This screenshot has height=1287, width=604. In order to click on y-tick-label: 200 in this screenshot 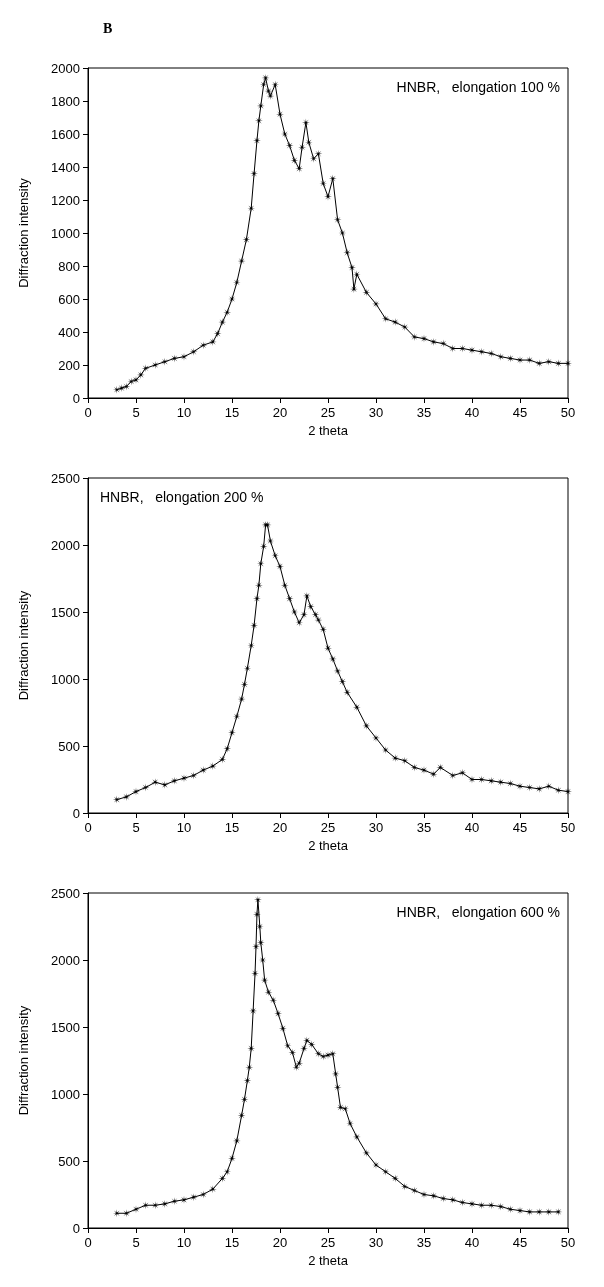, I will do `click(69, 365)`.